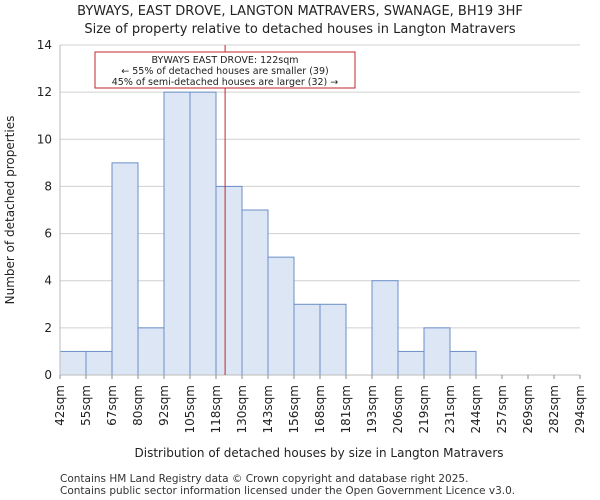 This screenshot has height=500, width=600. I want to click on y-tick-label: 2, so click(48, 328).